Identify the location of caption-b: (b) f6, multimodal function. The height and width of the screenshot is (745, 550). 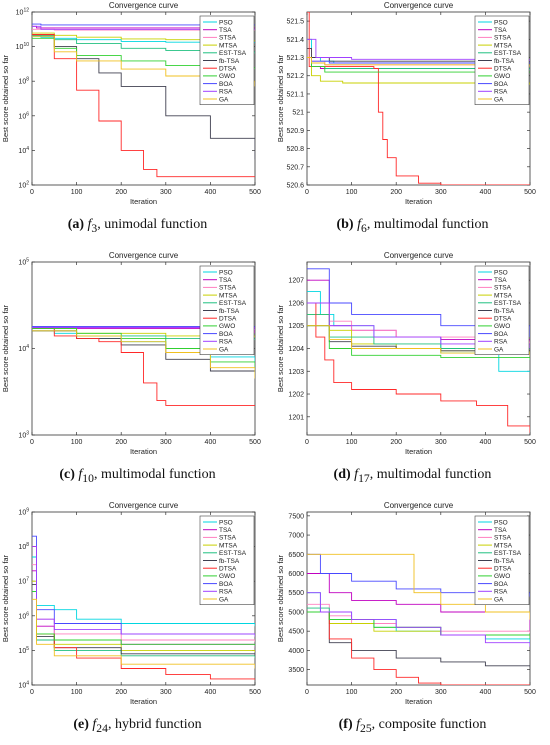
(412, 226).